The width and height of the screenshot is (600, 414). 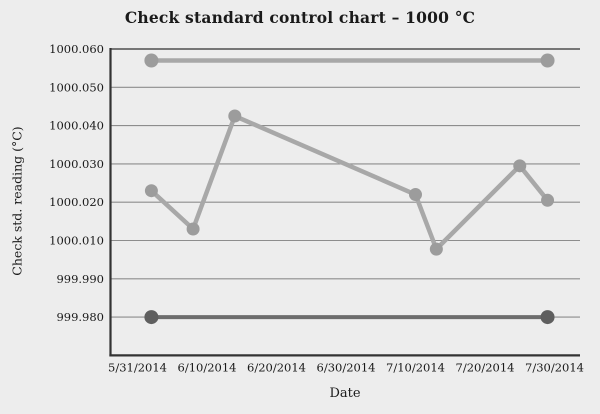 What do you see at coordinates (76, 49) in the screenshot?
I see `y-tick-label: 1000.060` at bounding box center [76, 49].